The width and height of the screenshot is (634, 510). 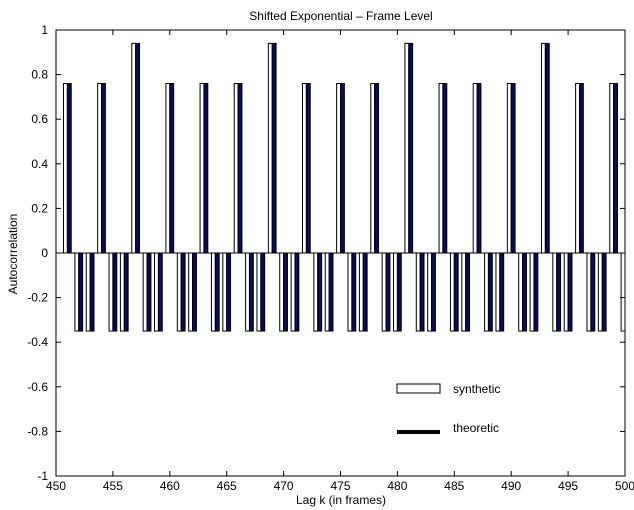 What do you see at coordinates (39, 75) in the screenshot?
I see `y-tick-label: 0.8` at bounding box center [39, 75].